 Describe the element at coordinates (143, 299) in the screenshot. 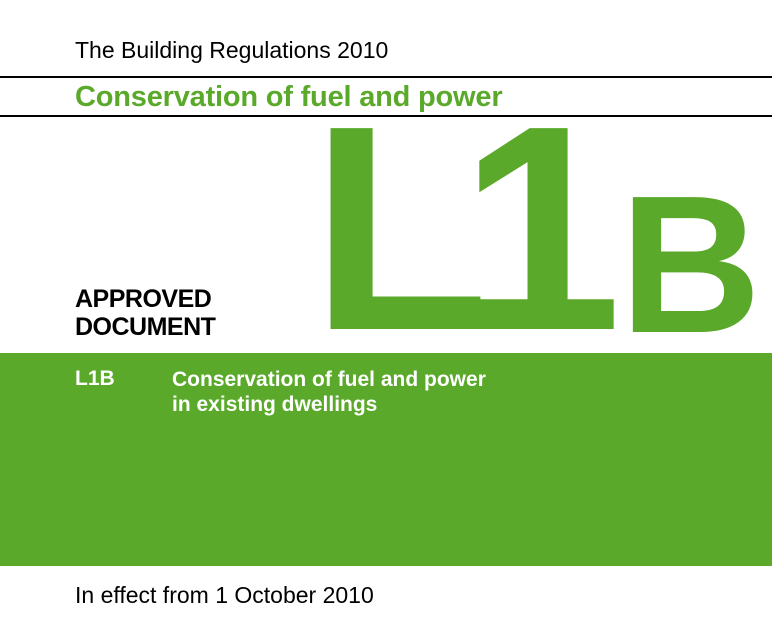

I see `approved-label-line1: APPROVED` at that location.